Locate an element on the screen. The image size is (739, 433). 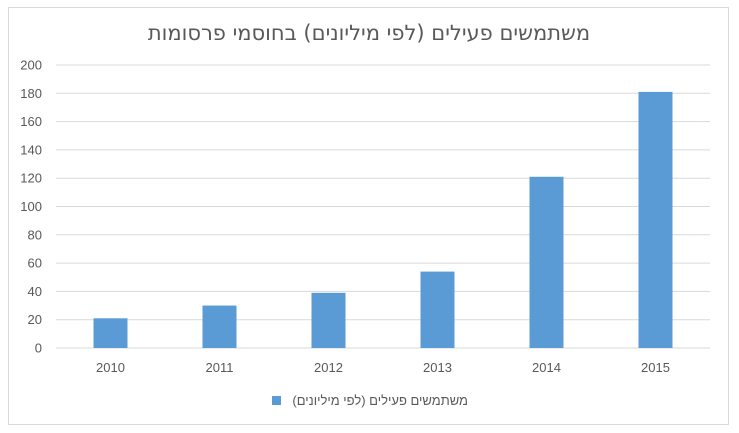
x-tick-label: 2015 is located at coordinates (655, 367).